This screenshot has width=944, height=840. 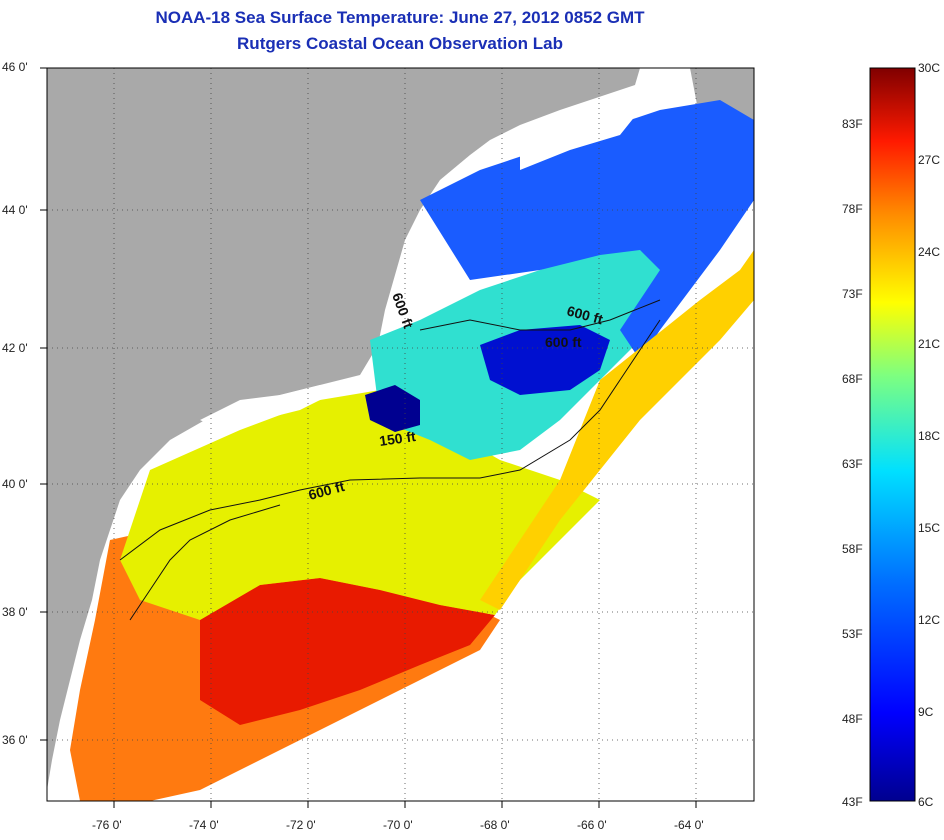 What do you see at coordinates (15, 484) in the screenshot?
I see `lat-label: 40 0'` at bounding box center [15, 484].